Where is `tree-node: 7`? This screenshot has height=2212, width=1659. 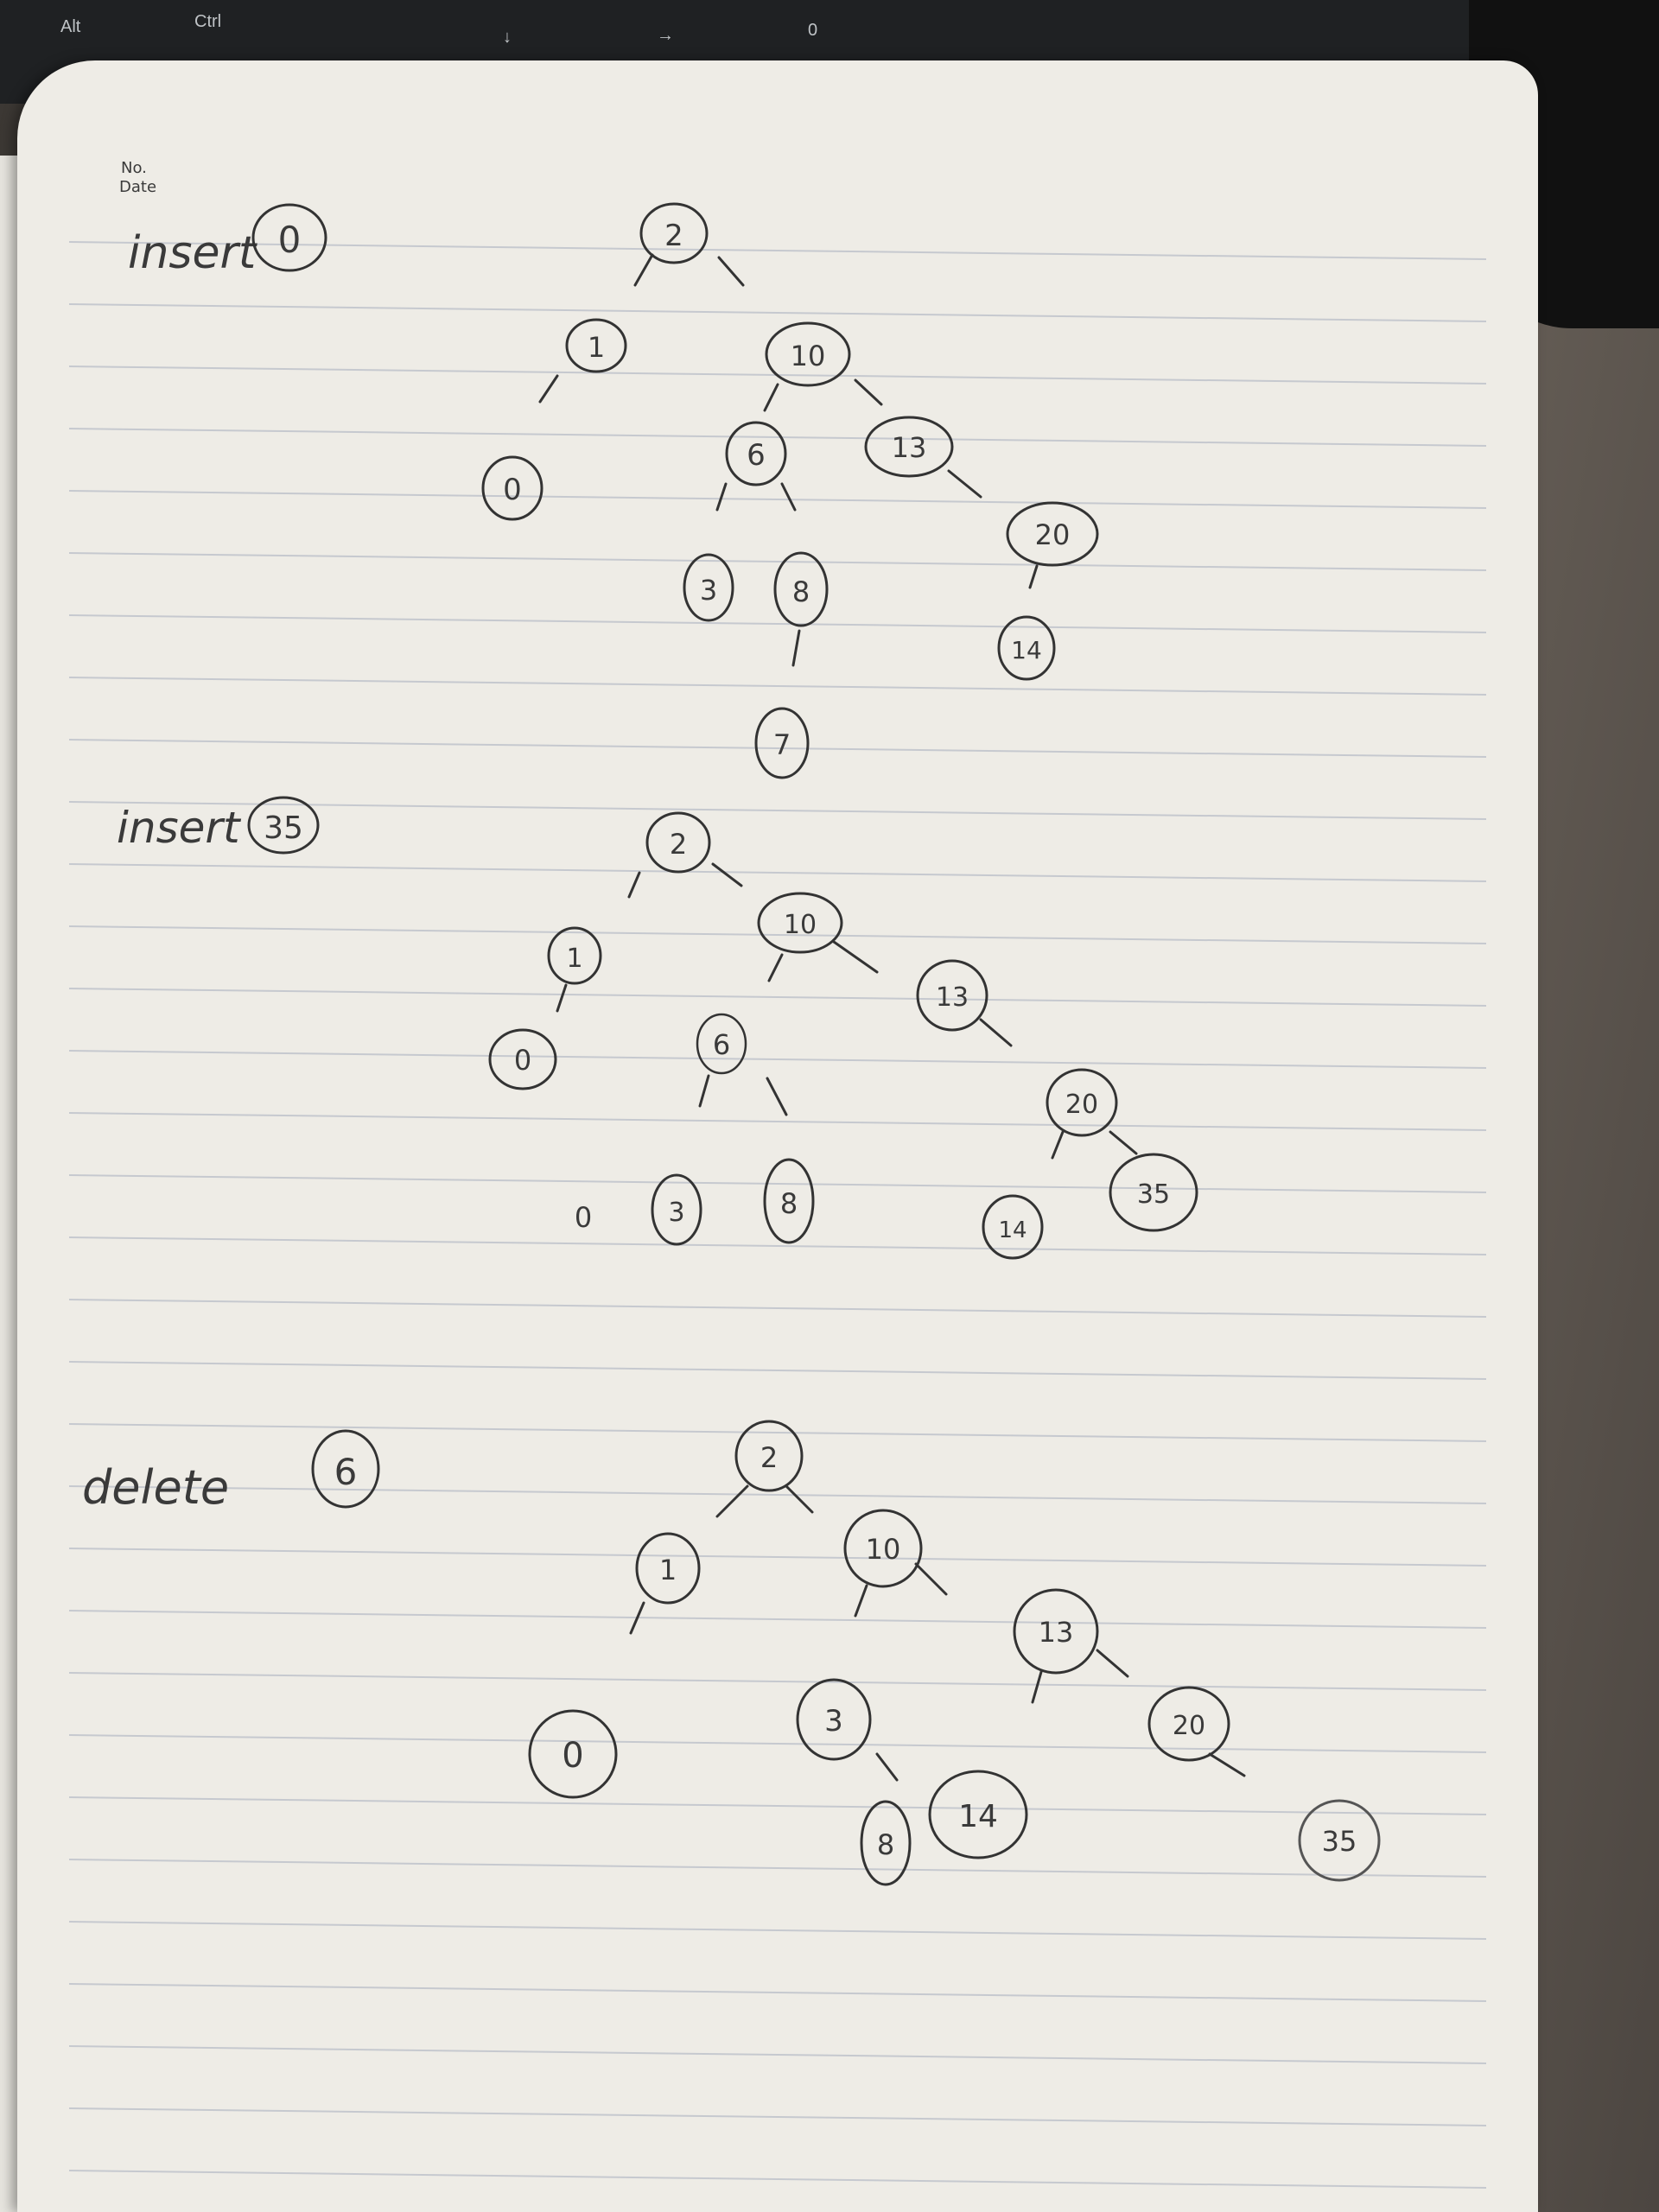
tree-node: 7 is located at coordinates (782, 743).